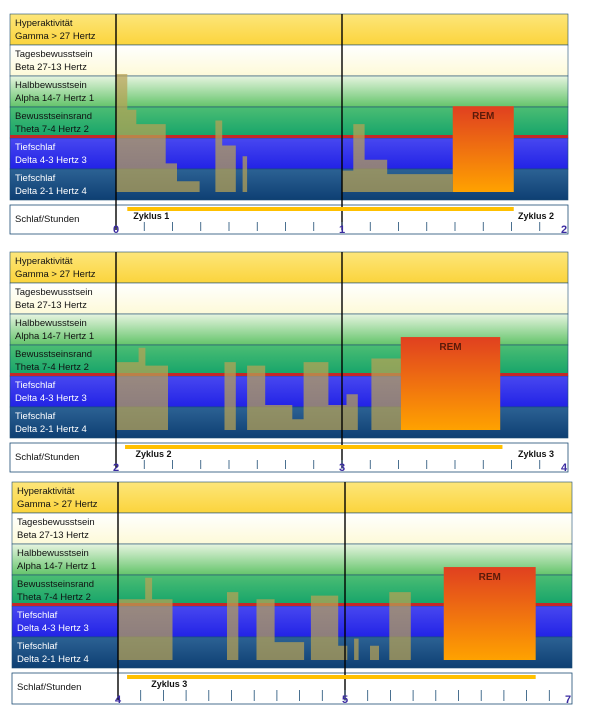 Image resolution: width=589 pixels, height=714 pixels. Describe the element at coordinates (568, 700) in the screenshot. I see `hour-label: 7` at that location.